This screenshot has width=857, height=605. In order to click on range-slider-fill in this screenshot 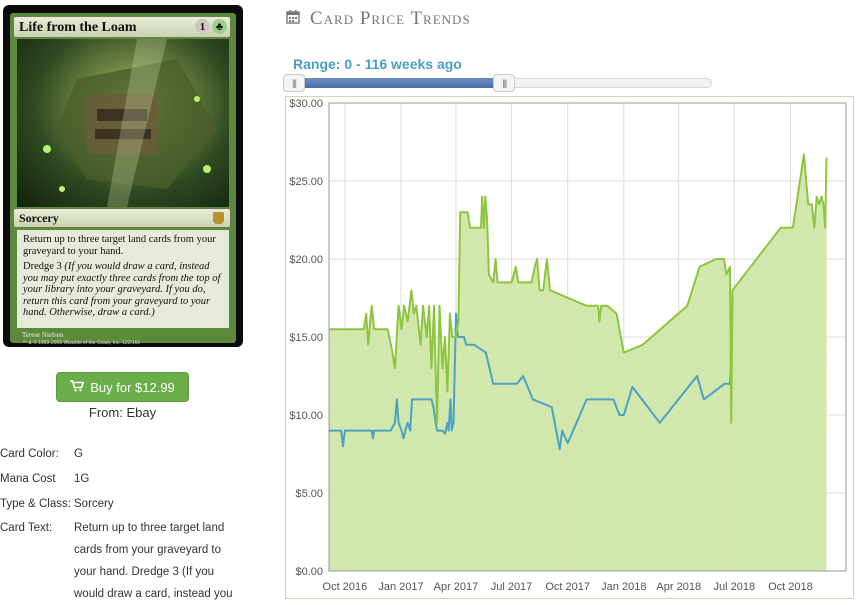, I will do `click(396, 83)`.